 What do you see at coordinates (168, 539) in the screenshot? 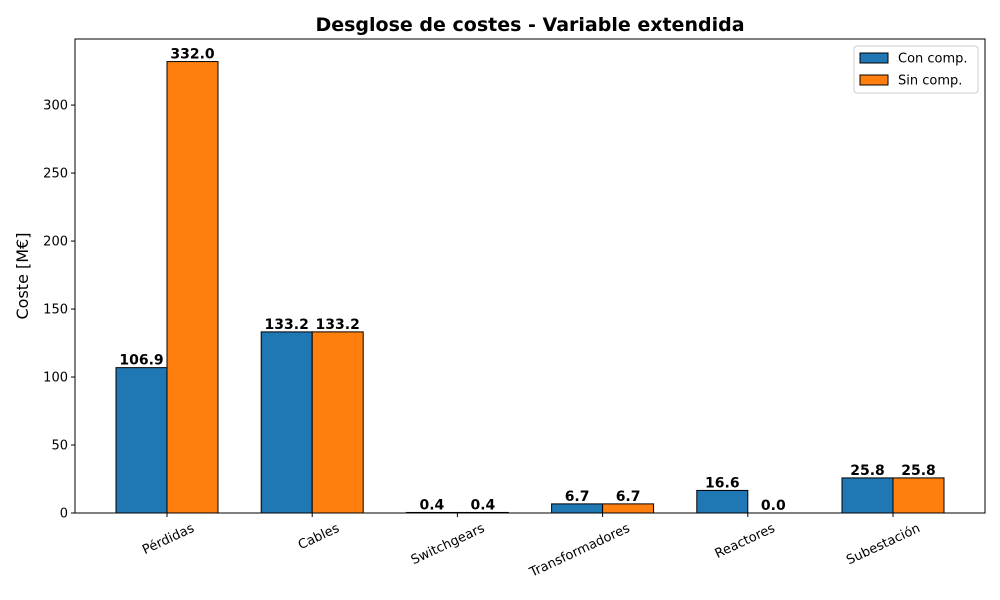
I see `x-tick-label: Pérdidas` at bounding box center [168, 539].